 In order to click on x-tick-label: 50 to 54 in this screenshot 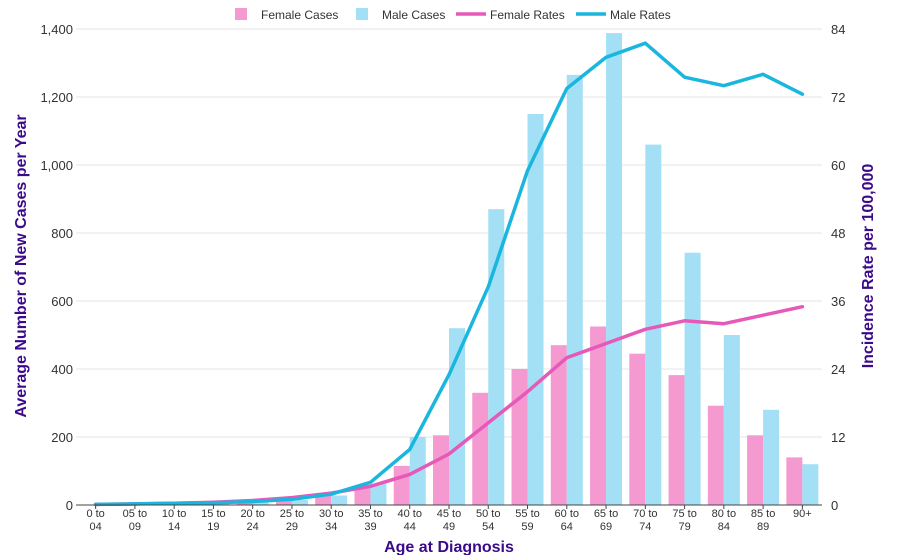, I will do `click(488, 520)`.